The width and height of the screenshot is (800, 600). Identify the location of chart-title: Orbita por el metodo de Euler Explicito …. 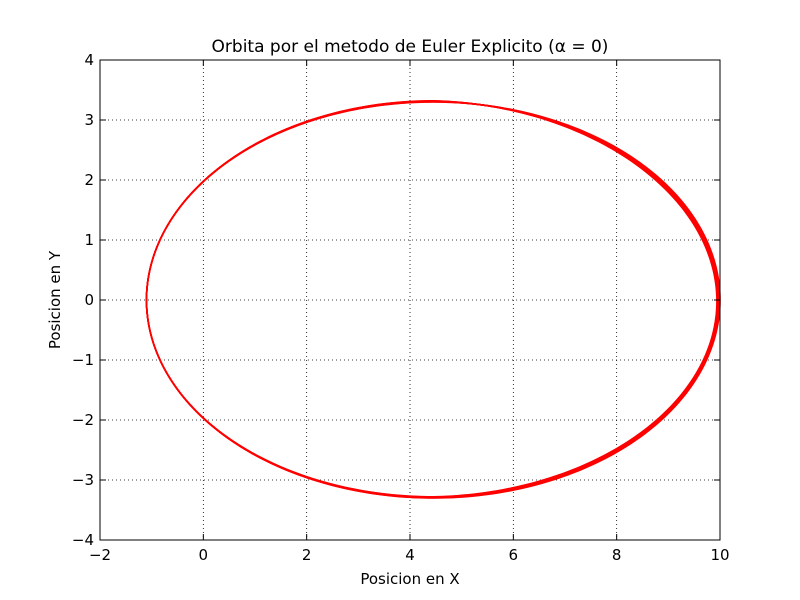
(410, 47).